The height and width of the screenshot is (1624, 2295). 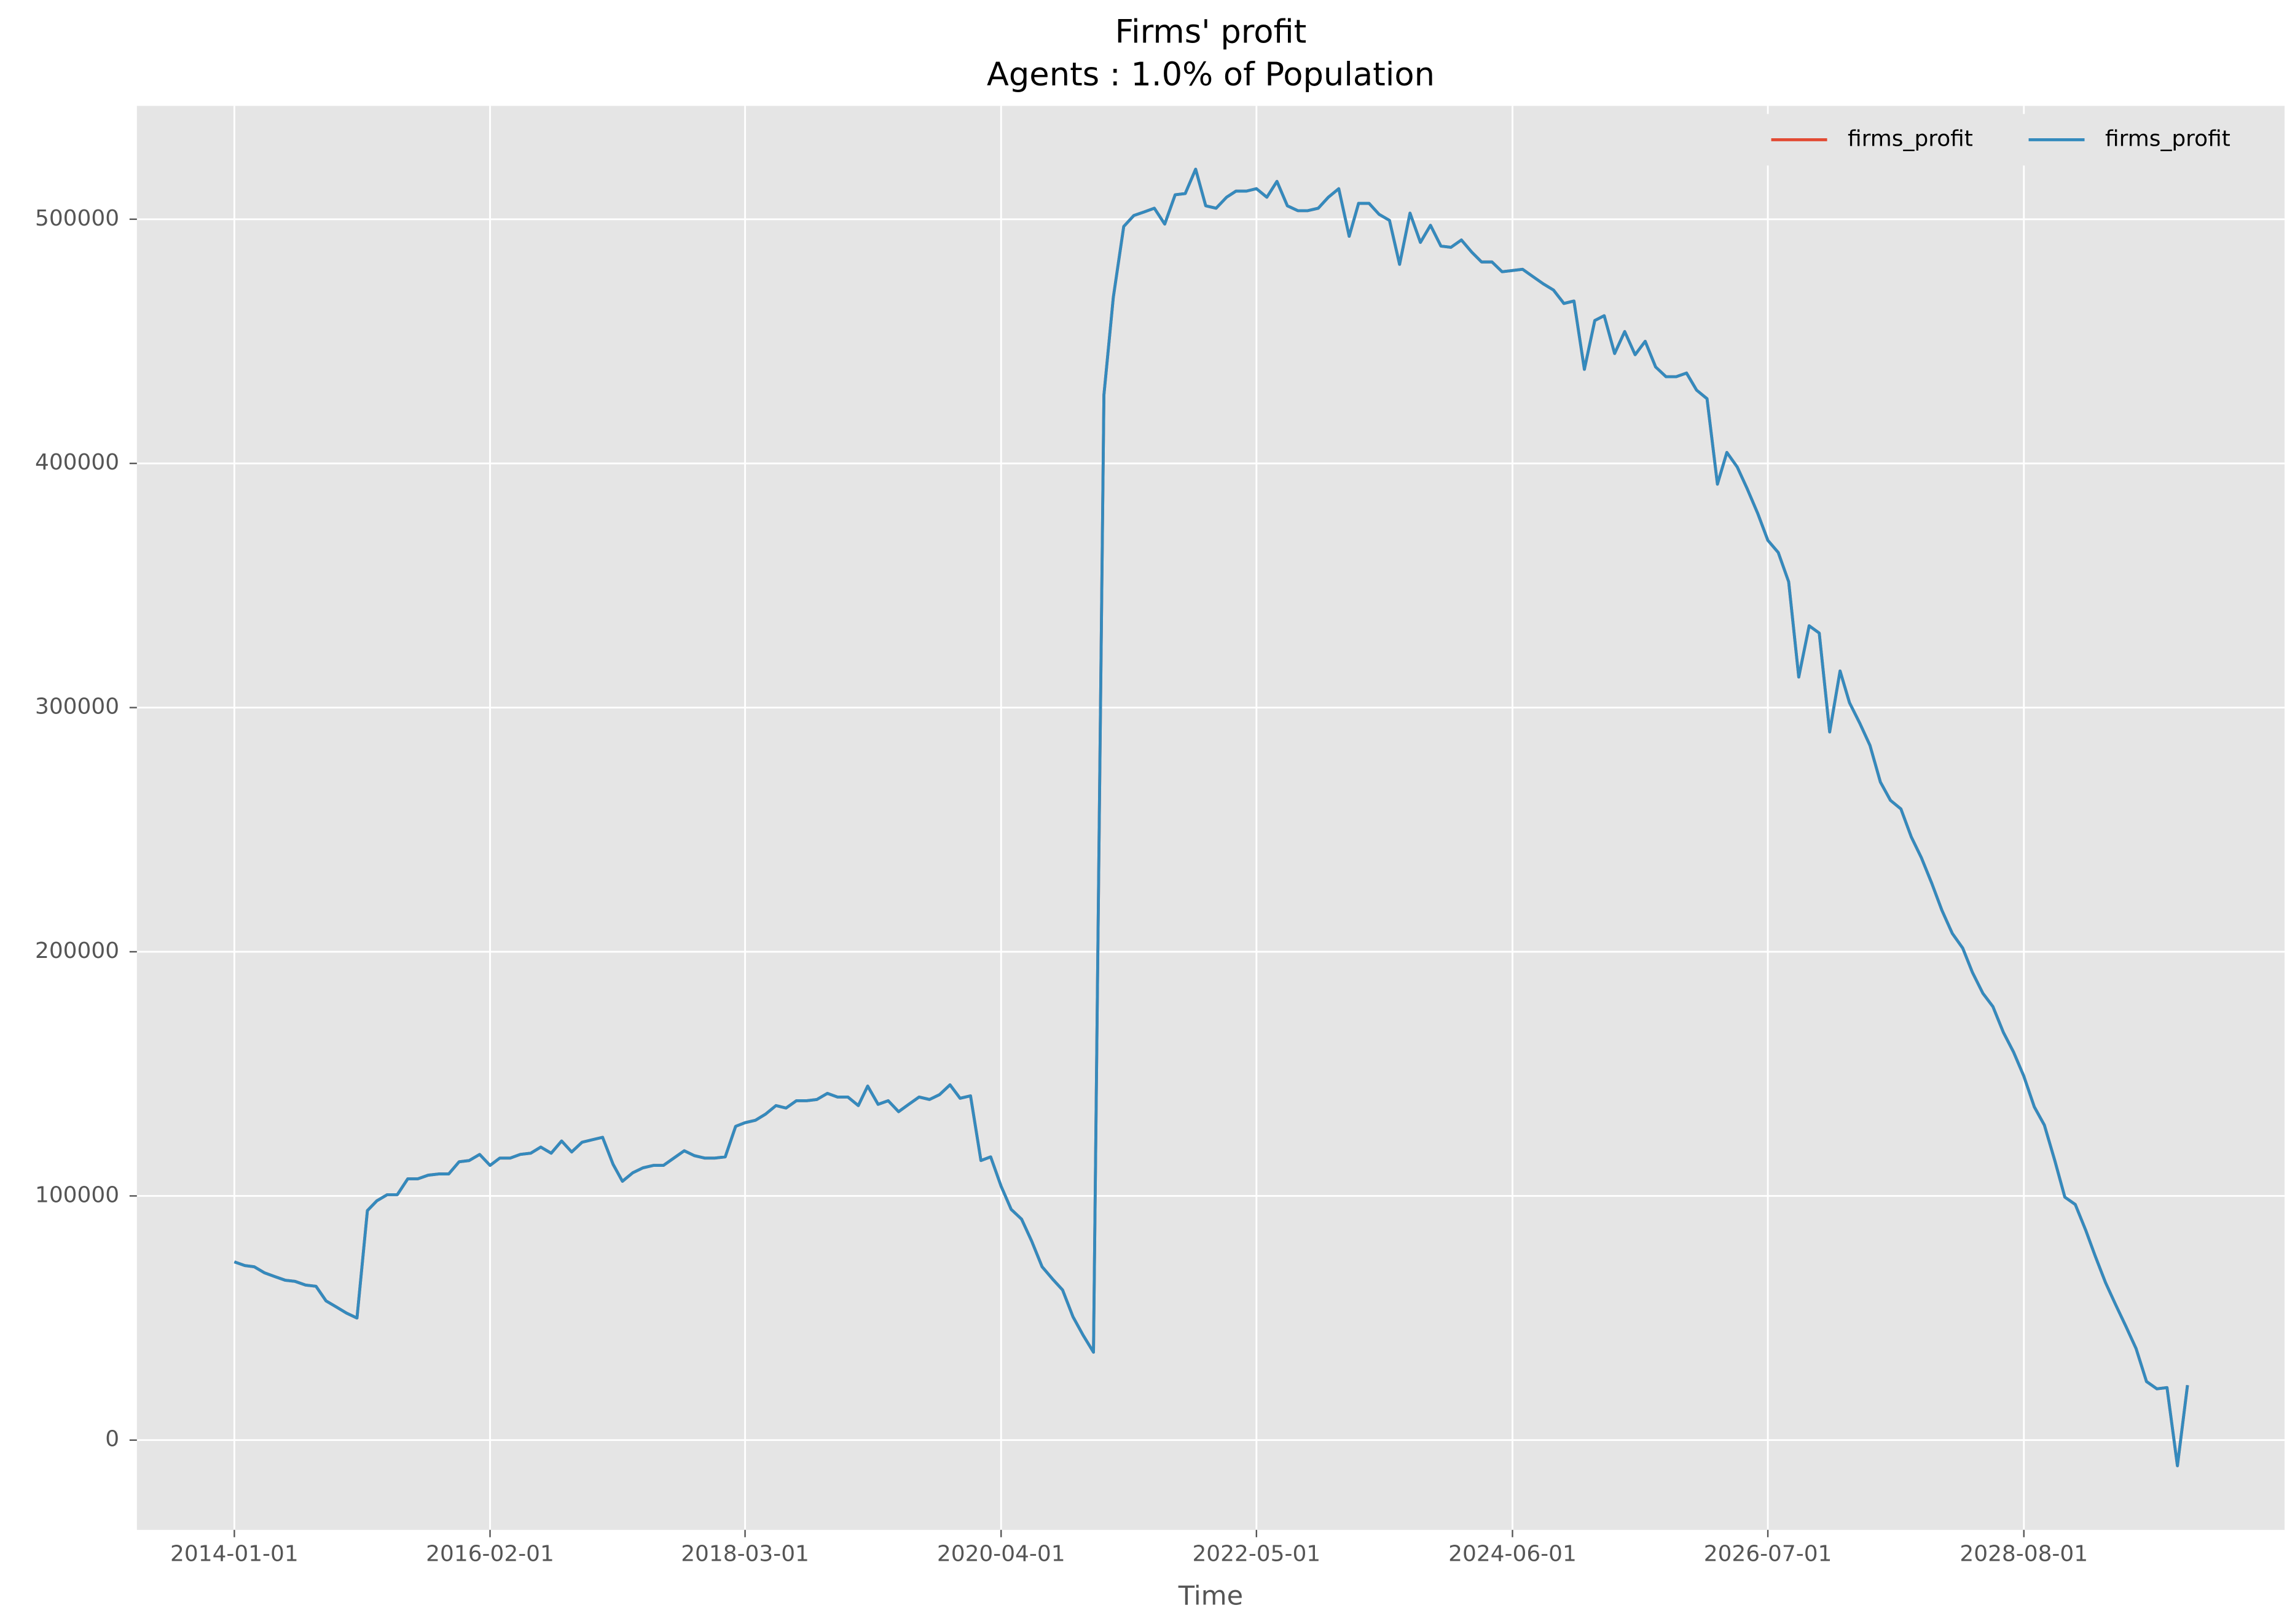 What do you see at coordinates (77, 219) in the screenshot?
I see `y-tick-label: 500000` at bounding box center [77, 219].